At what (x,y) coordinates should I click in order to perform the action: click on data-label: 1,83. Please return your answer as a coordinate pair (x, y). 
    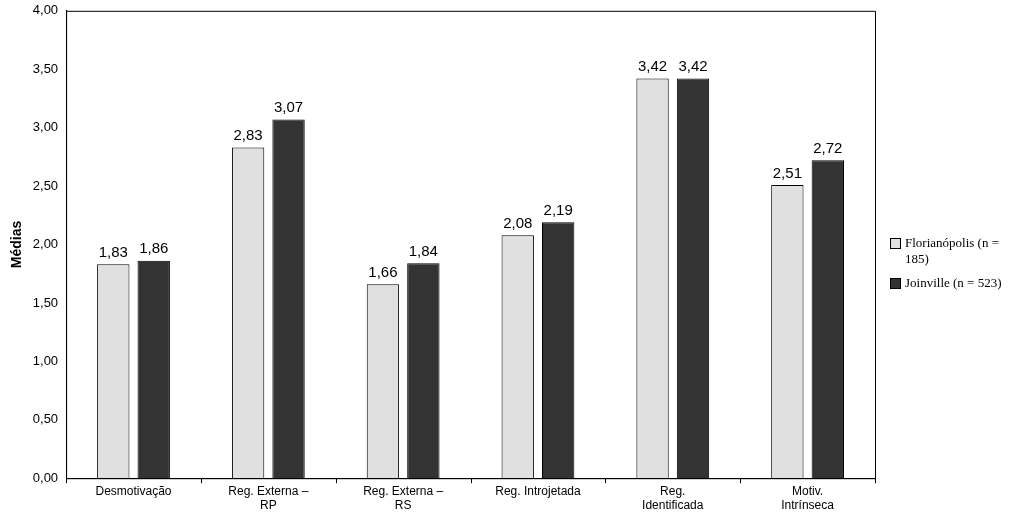
    Looking at the image, I should click on (113, 252).